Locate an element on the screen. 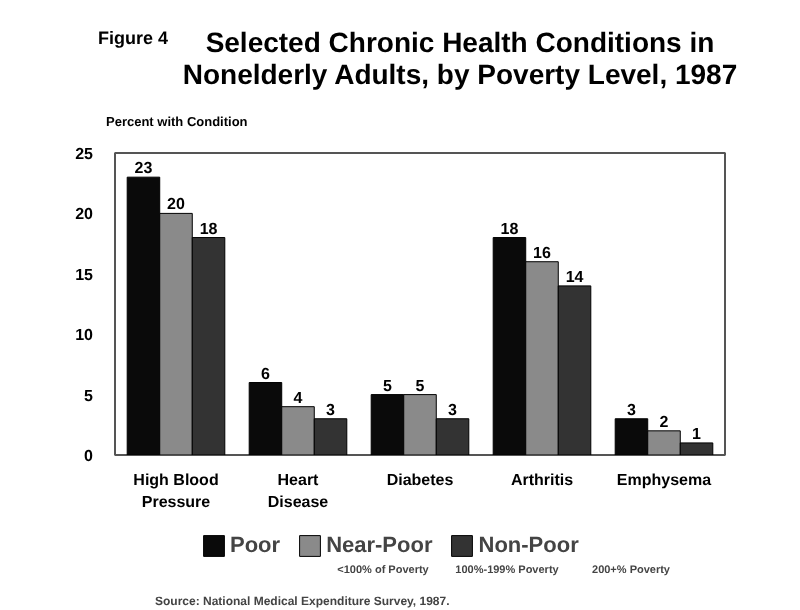 This screenshot has height=610, width=800. data-label: 6 is located at coordinates (266, 373).